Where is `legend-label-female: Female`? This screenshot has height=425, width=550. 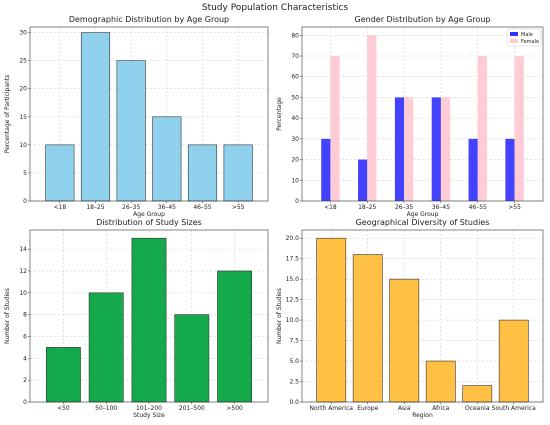 legend-label-female: Female is located at coordinates (530, 42).